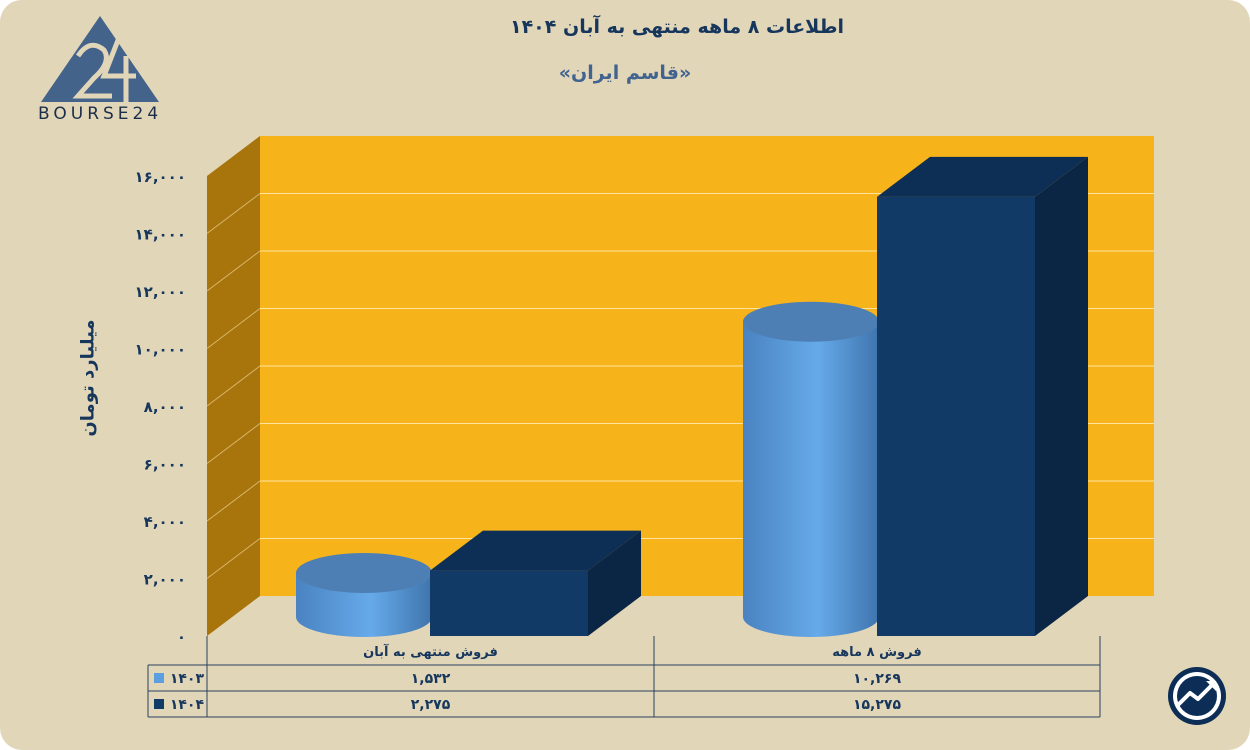  Describe the element at coordinates (165, 407) in the screenshot. I see `y-tick-label: ۸,۰۰۰` at that location.